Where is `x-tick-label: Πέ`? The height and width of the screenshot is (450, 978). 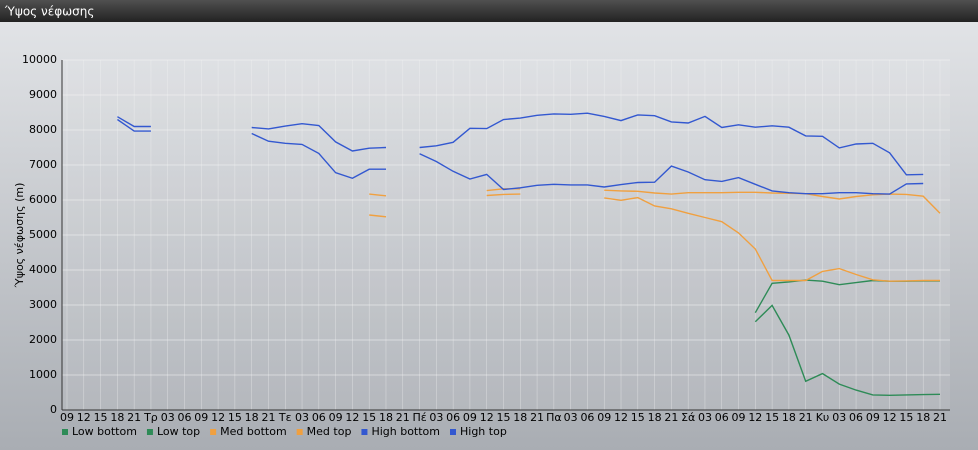
x-tick-label: Πέ is located at coordinates (419, 417).